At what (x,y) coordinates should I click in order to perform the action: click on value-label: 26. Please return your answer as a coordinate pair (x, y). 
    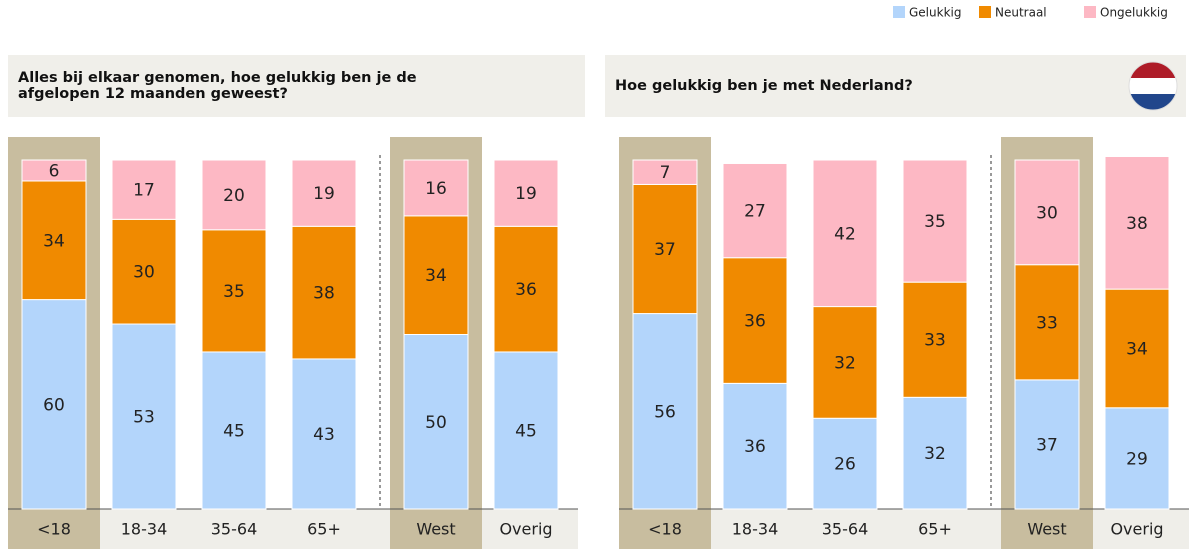
    Looking at the image, I should click on (845, 465).